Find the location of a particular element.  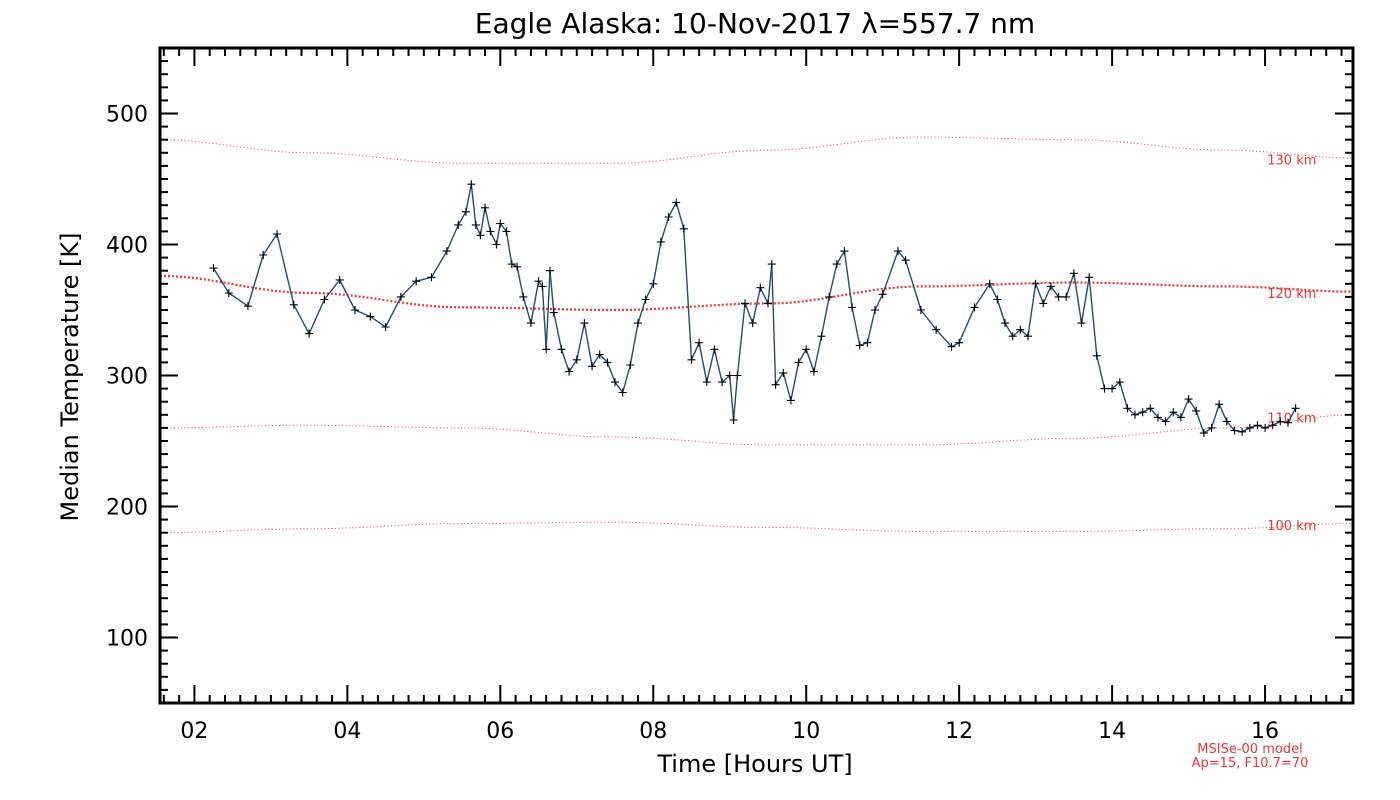

x-tick-labels: 02 04 06 08 10 12 14 16 is located at coordinates (729, 731).